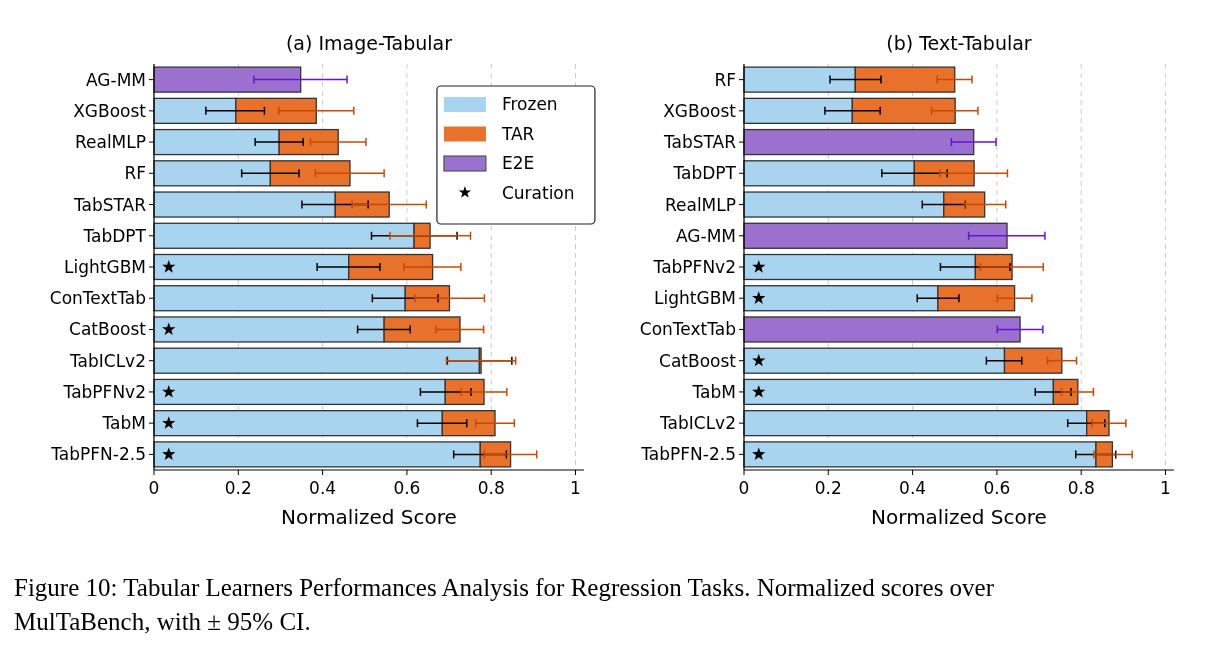  I want to click on caption: Figure 10: Tabular Learners Performances Analysis for Regression Tasks. Normalized scores over MulTaBench, with ± 95% CI., so click(504, 604).